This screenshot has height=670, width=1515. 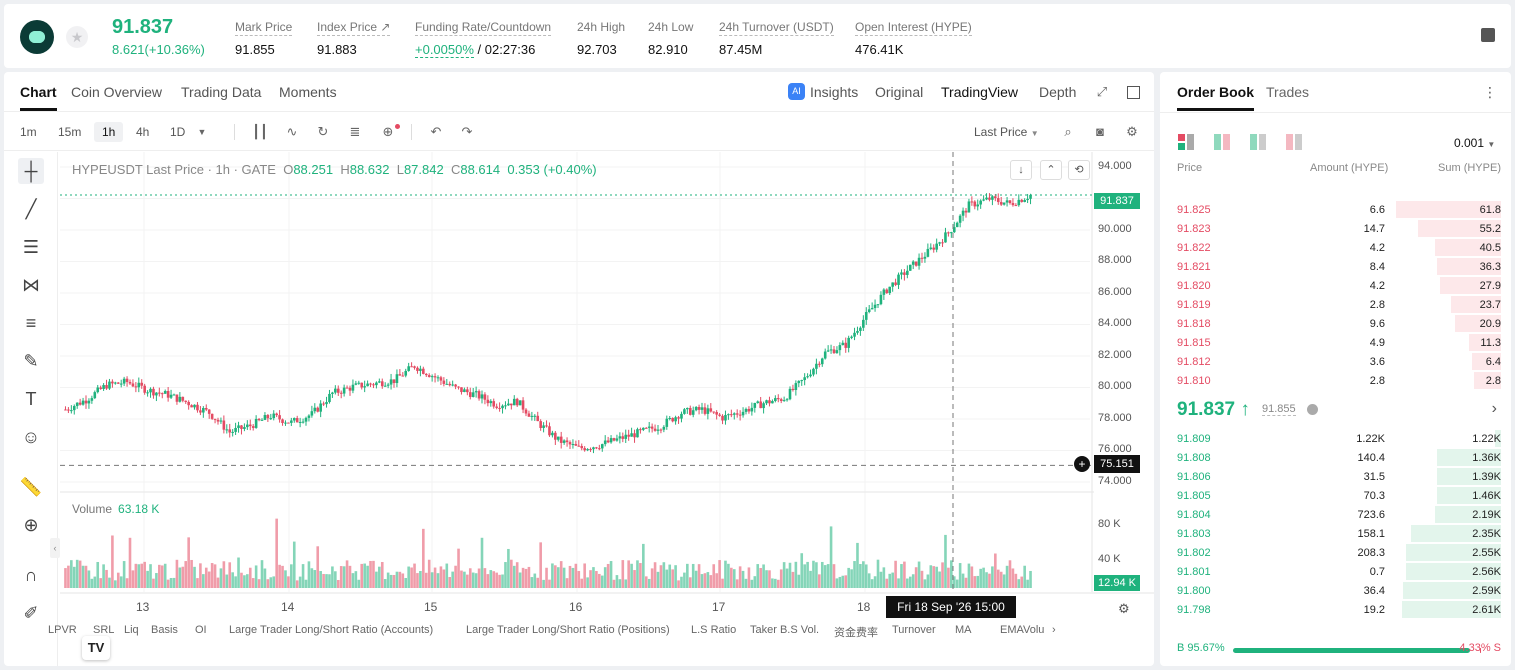 What do you see at coordinates (201, 630) in the screenshot?
I see `indicator-4: OI` at bounding box center [201, 630].